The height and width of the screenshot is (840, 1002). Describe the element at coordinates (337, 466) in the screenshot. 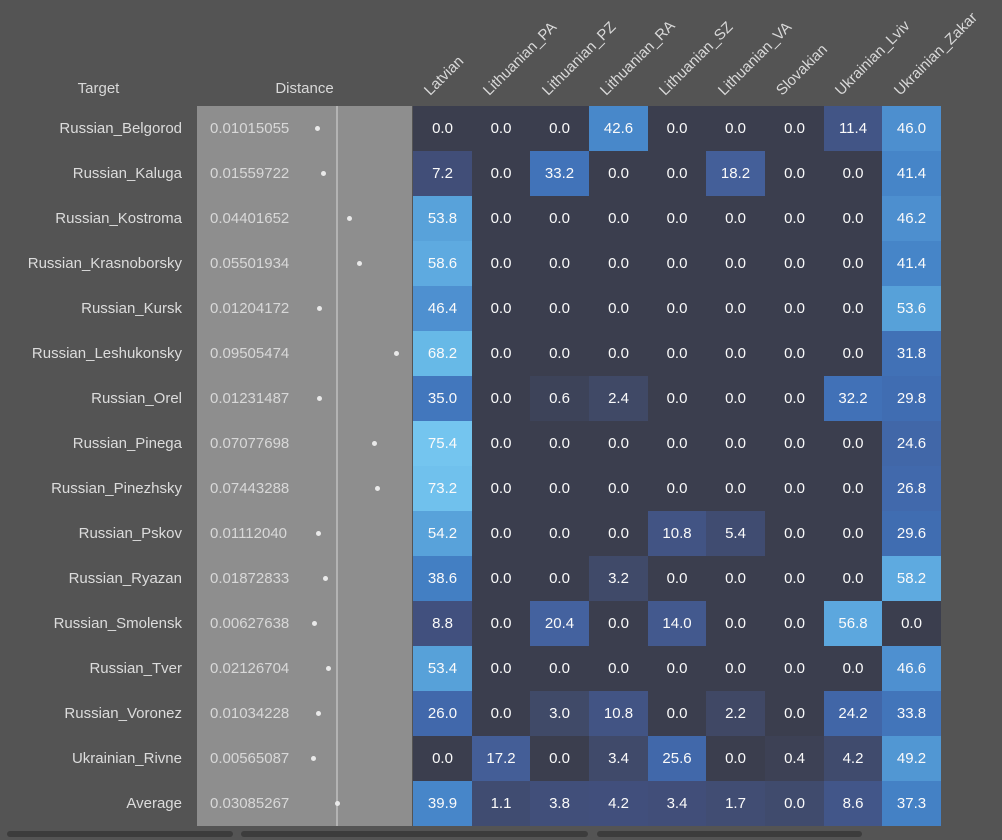

I see `distance-mean-line` at that location.